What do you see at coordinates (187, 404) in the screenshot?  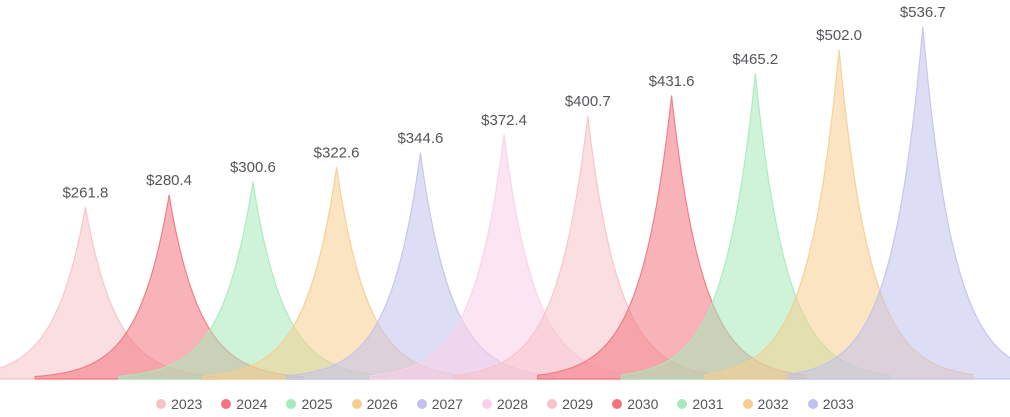 I see `legend-item-label: 2023` at bounding box center [187, 404].